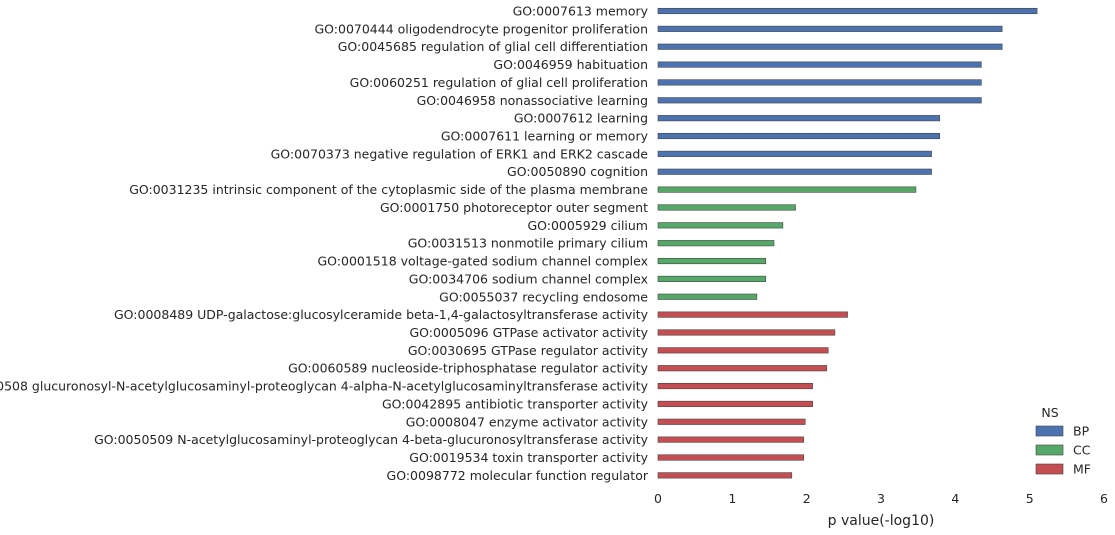  I want to click on legend-label-mf: MF, so click(1082, 469).